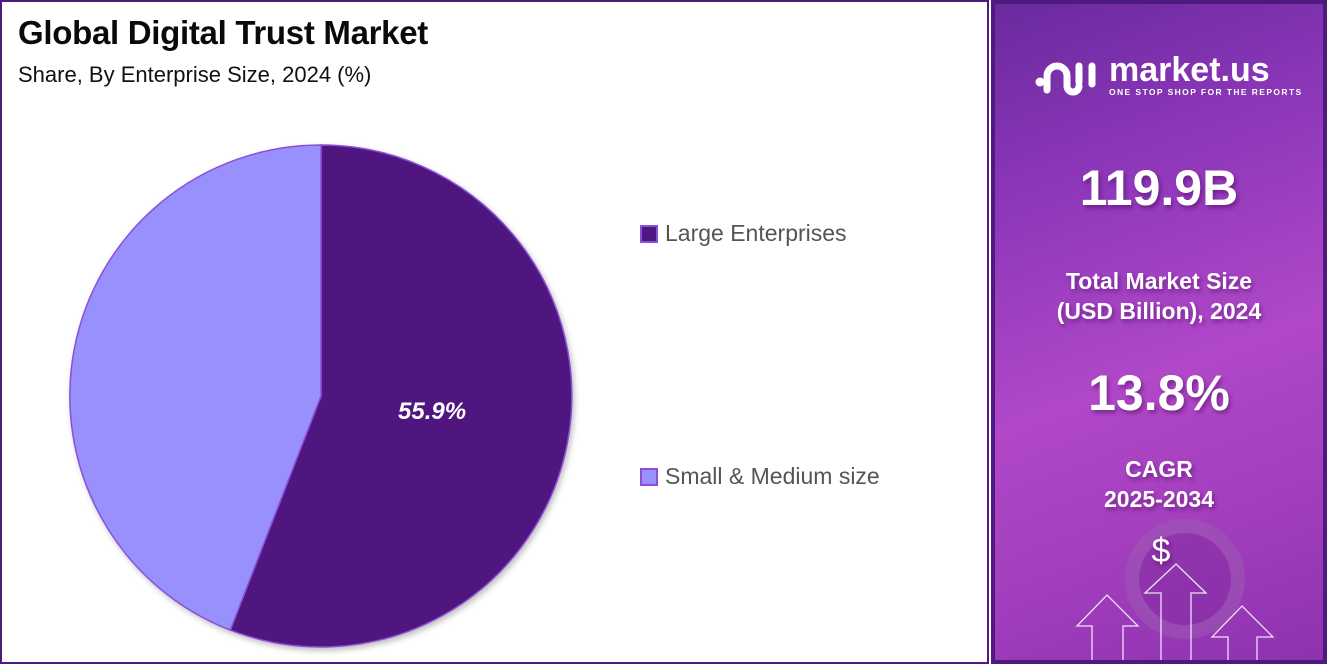  What do you see at coordinates (195, 388) in the screenshot?
I see `pie-slice-small-medium` at bounding box center [195, 388].